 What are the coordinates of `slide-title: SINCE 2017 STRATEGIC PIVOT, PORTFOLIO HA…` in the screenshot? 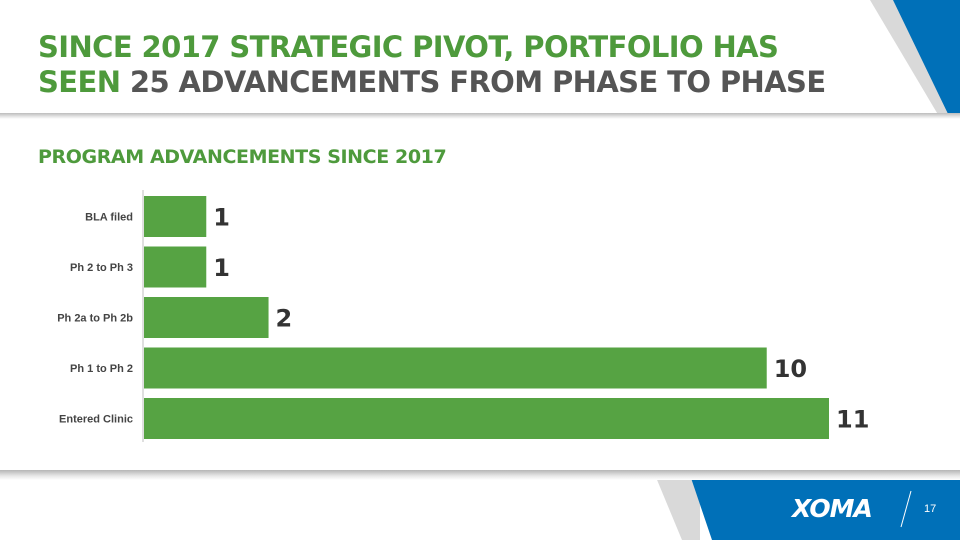 It's located at (438, 65).